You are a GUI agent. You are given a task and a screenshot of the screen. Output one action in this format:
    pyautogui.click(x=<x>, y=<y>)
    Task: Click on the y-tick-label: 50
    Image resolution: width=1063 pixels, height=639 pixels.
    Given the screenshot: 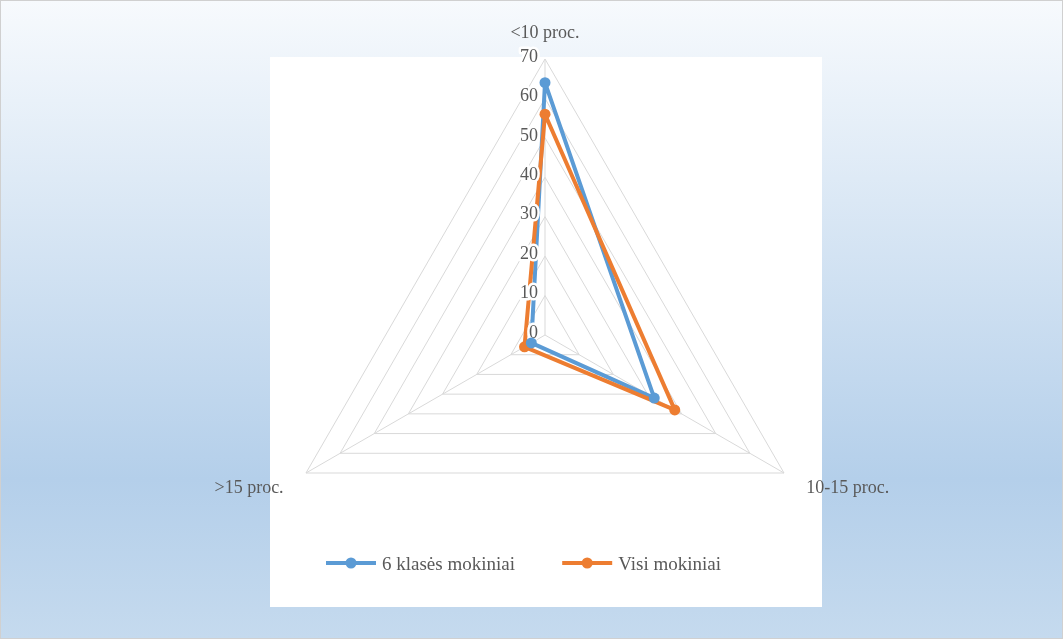 What is the action you would take?
    pyautogui.click(x=529, y=134)
    